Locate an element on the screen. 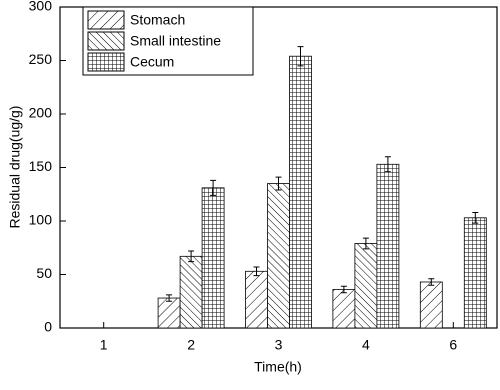 This screenshot has height=390, width=500. legend-label: Small intestine is located at coordinates (175, 41).